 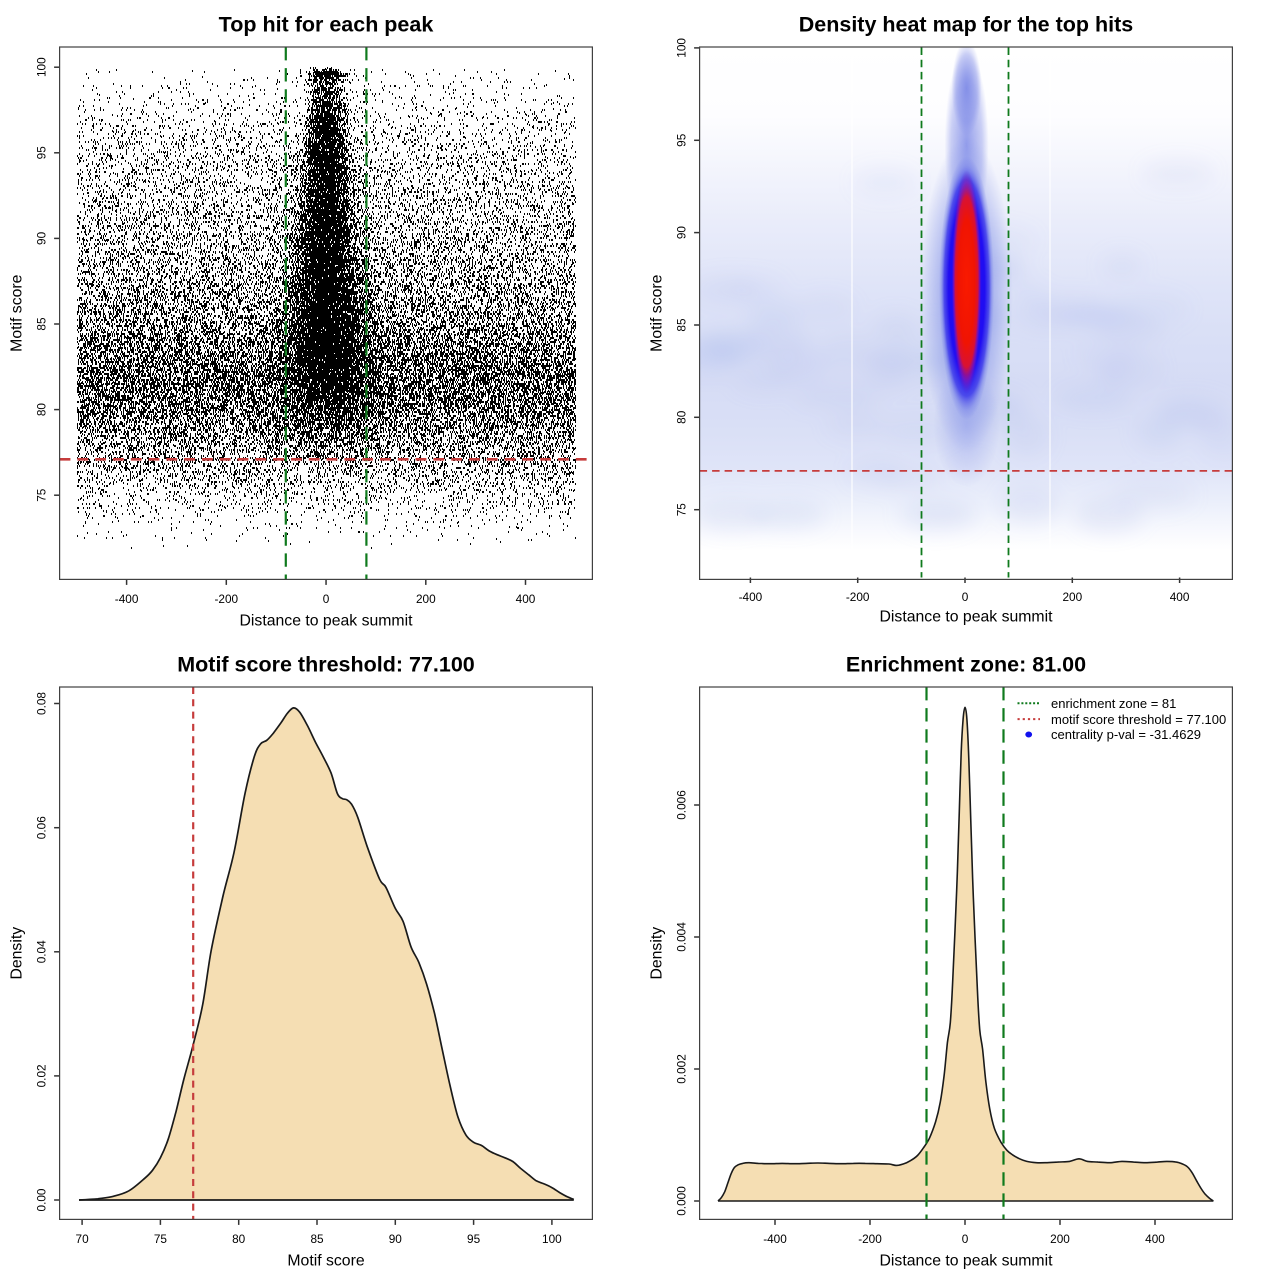 I want to click on svg-text: 0.06, so click(x=41, y=827).